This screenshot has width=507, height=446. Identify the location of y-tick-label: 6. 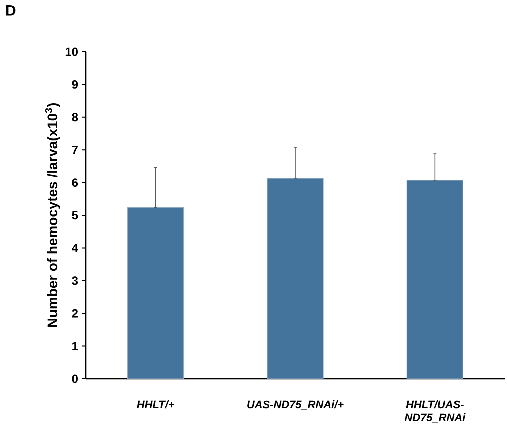
(75, 183).